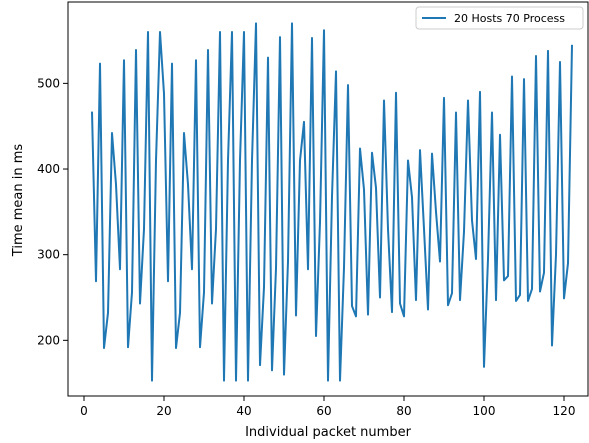  I want to click on x-axis: 0 20 40 60 80 100 120, so click(327, 407).